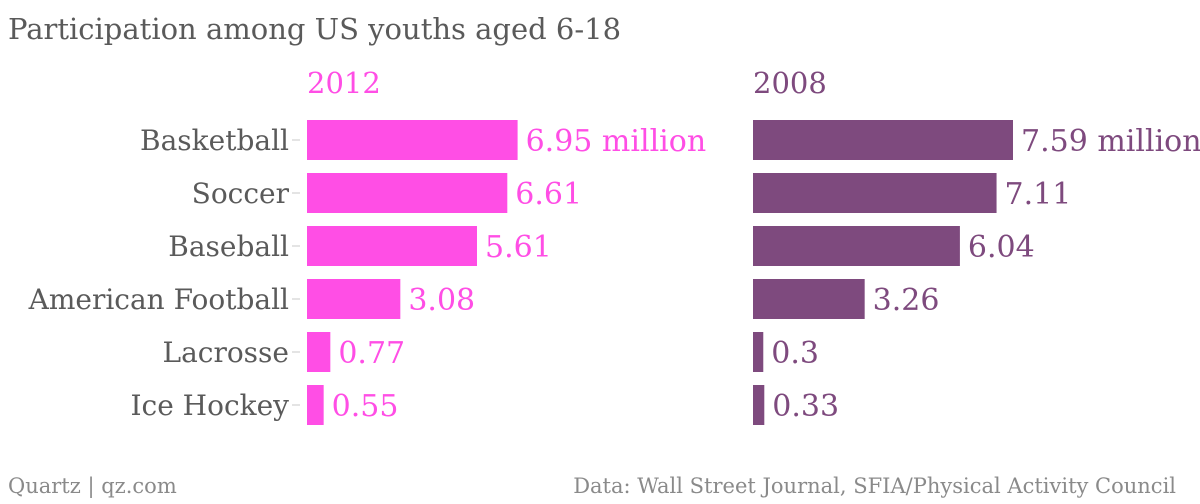  What do you see at coordinates (158, 299) in the screenshot?
I see `category-label-american-football: American Football` at bounding box center [158, 299].